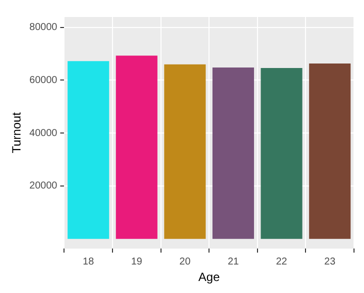  Describe the element at coordinates (137, 262) in the screenshot. I see `x-tick-label: 19` at that location.